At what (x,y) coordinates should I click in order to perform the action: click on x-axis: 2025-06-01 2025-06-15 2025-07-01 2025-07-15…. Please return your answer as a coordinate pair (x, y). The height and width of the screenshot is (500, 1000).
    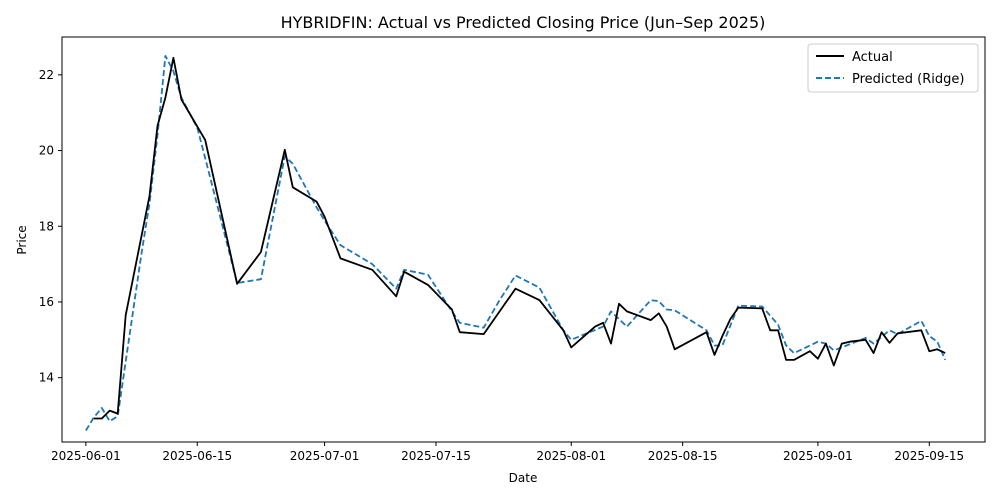
    Looking at the image, I should click on (507, 452).